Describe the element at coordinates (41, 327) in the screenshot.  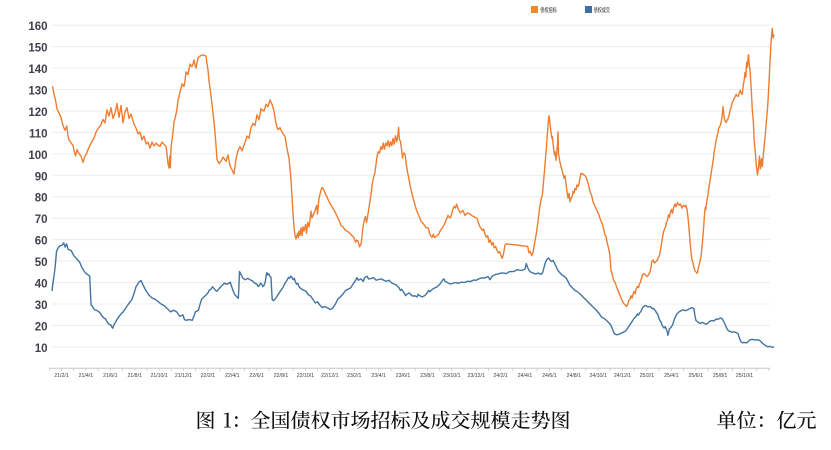
I see `svg-text: 20` at that location.